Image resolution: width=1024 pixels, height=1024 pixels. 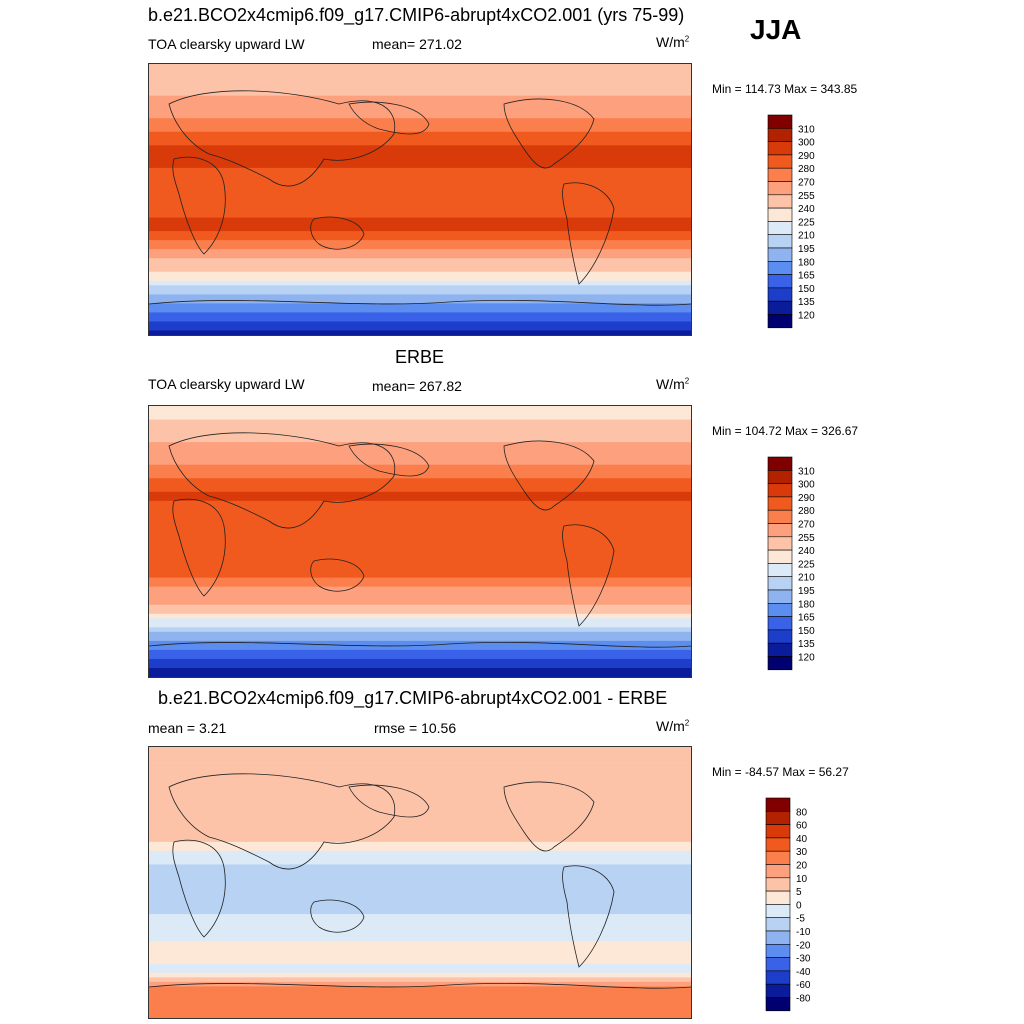 What do you see at coordinates (806, 222) in the screenshot?
I see `colorbar-tick-label: 225` at bounding box center [806, 222].